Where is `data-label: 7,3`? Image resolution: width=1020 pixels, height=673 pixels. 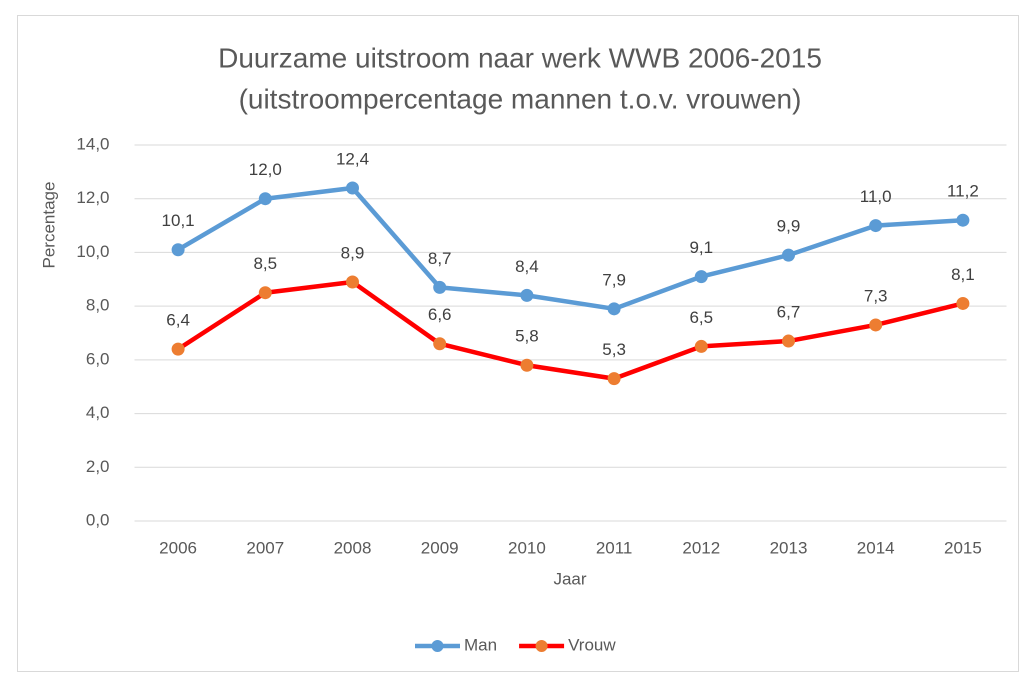
data-label: 7,3 is located at coordinates (876, 295).